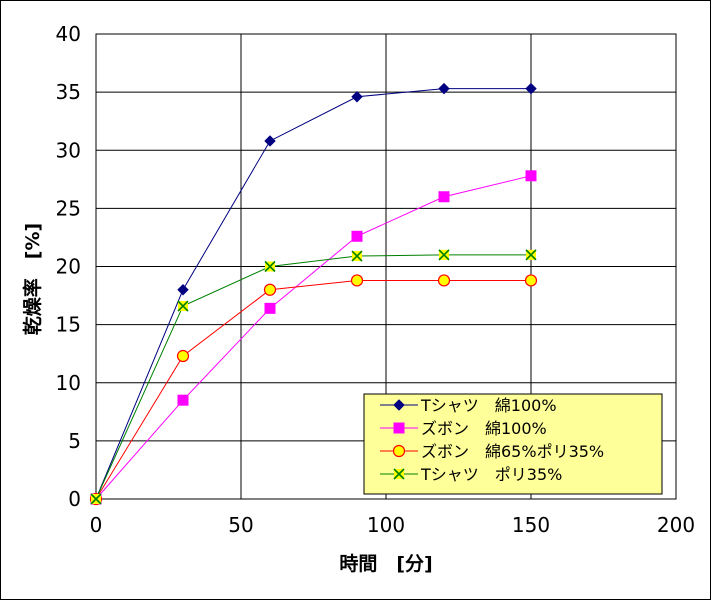  What do you see at coordinates (512, 451) in the screenshot?
I see `legend-label: ズボン 綿65%ポリ35%` at bounding box center [512, 451].